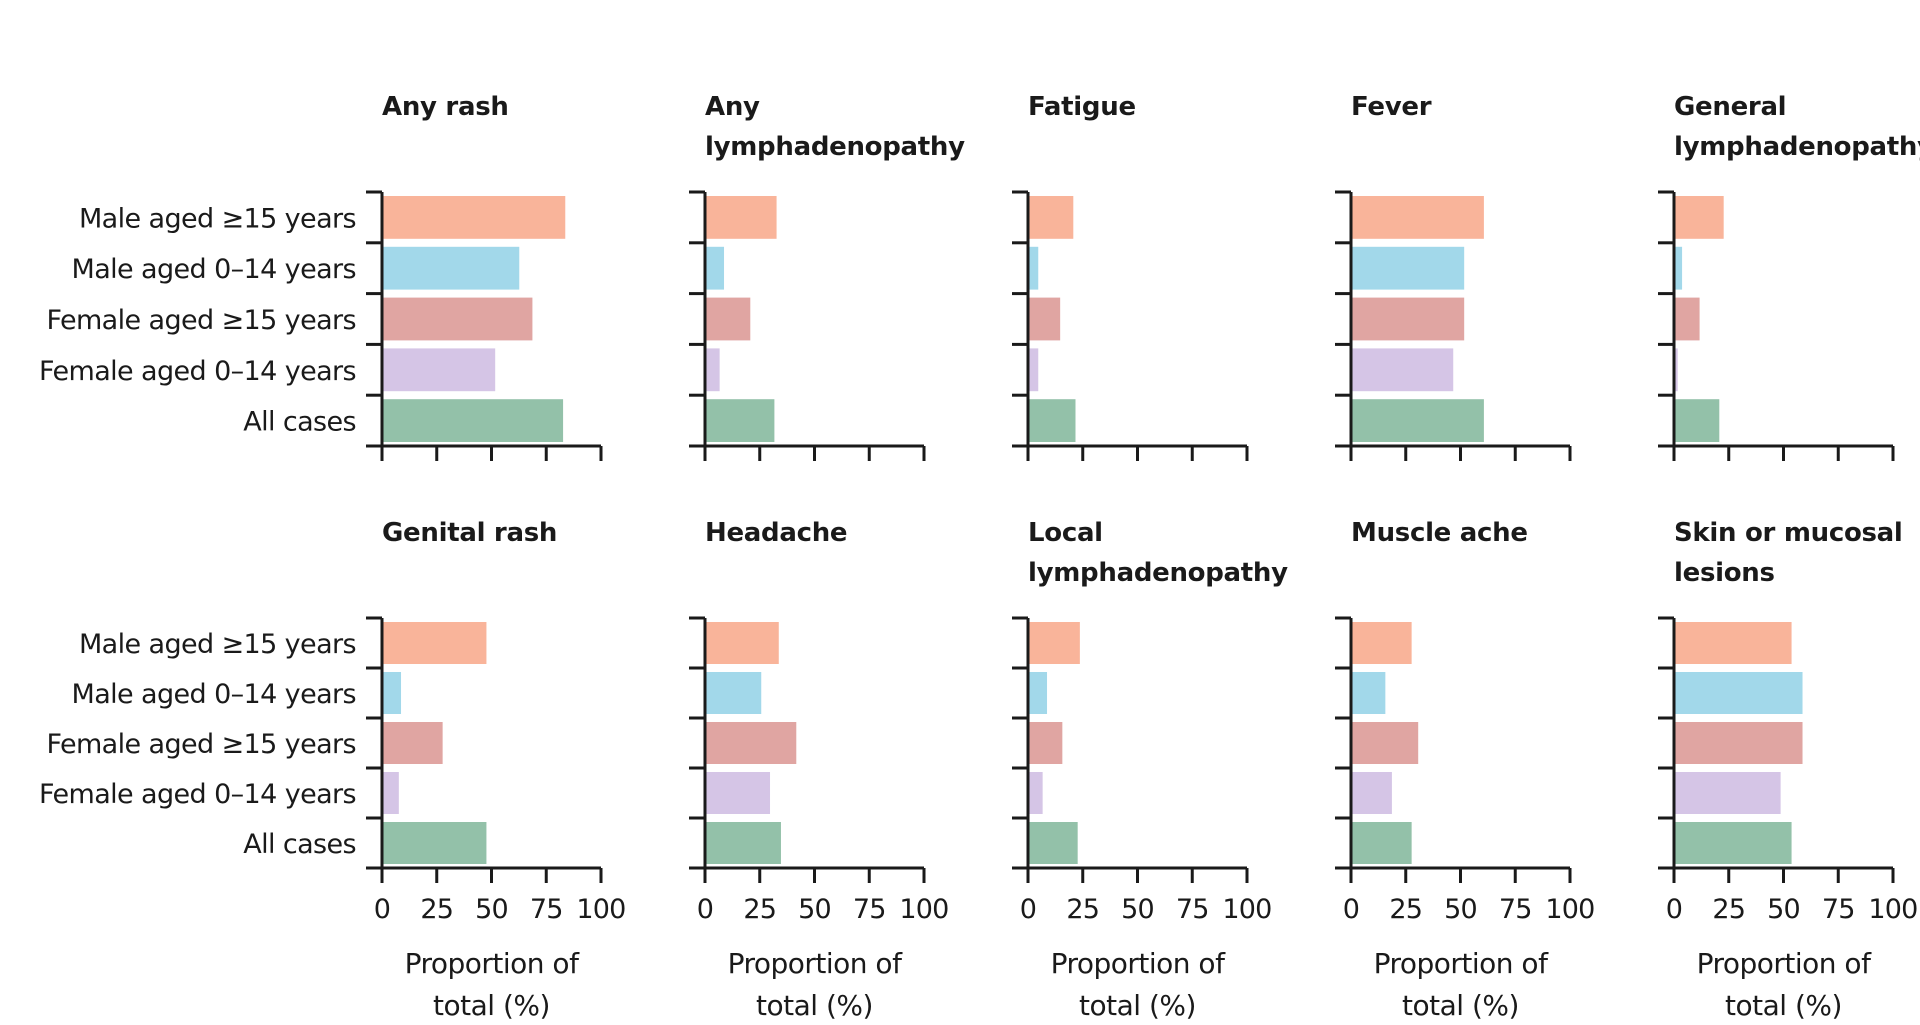  I want to click on panel-3: Fever, so click(1453, 276).